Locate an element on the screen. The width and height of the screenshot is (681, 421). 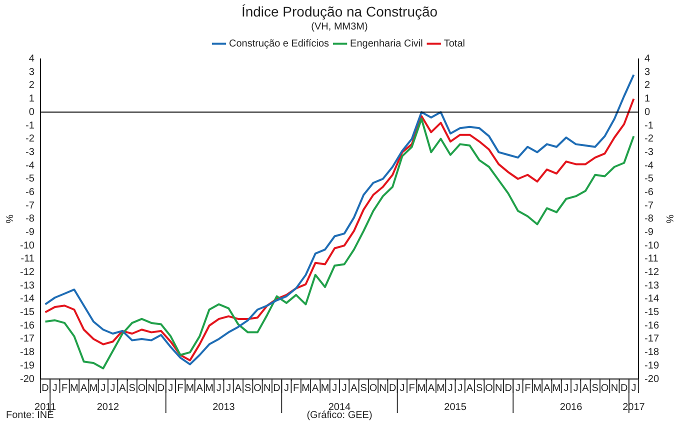
y2-tick-label: 1 is located at coordinates (647, 99).